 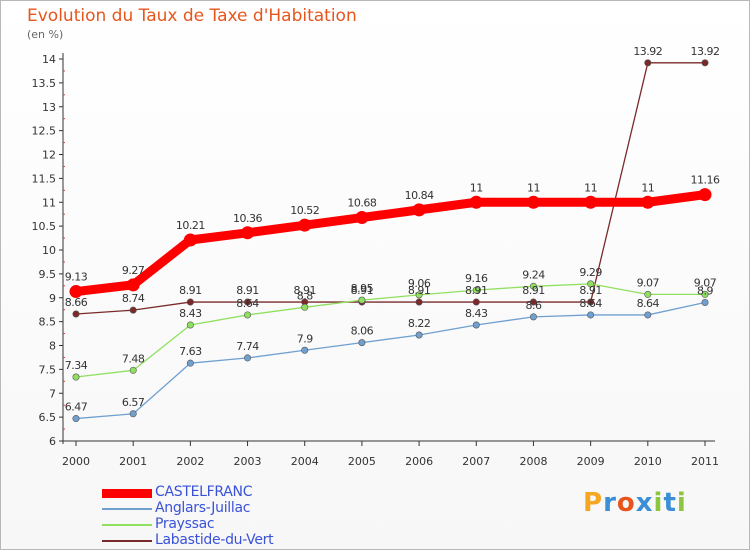 I want to click on data-label-prayssac: 7.34, so click(x=76, y=365).